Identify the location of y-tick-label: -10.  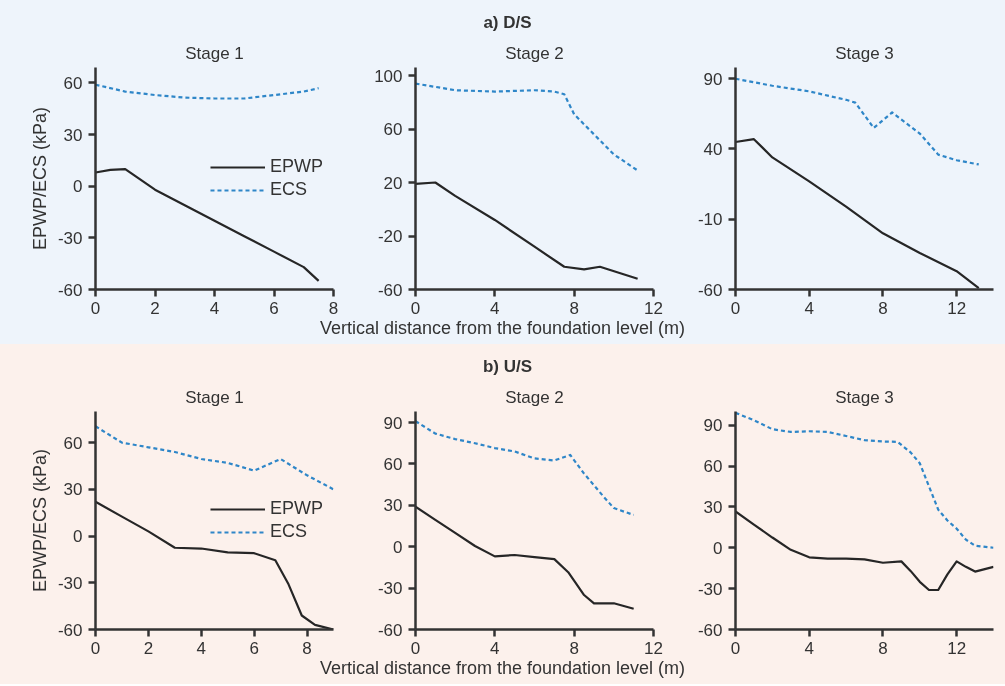
(710, 220).